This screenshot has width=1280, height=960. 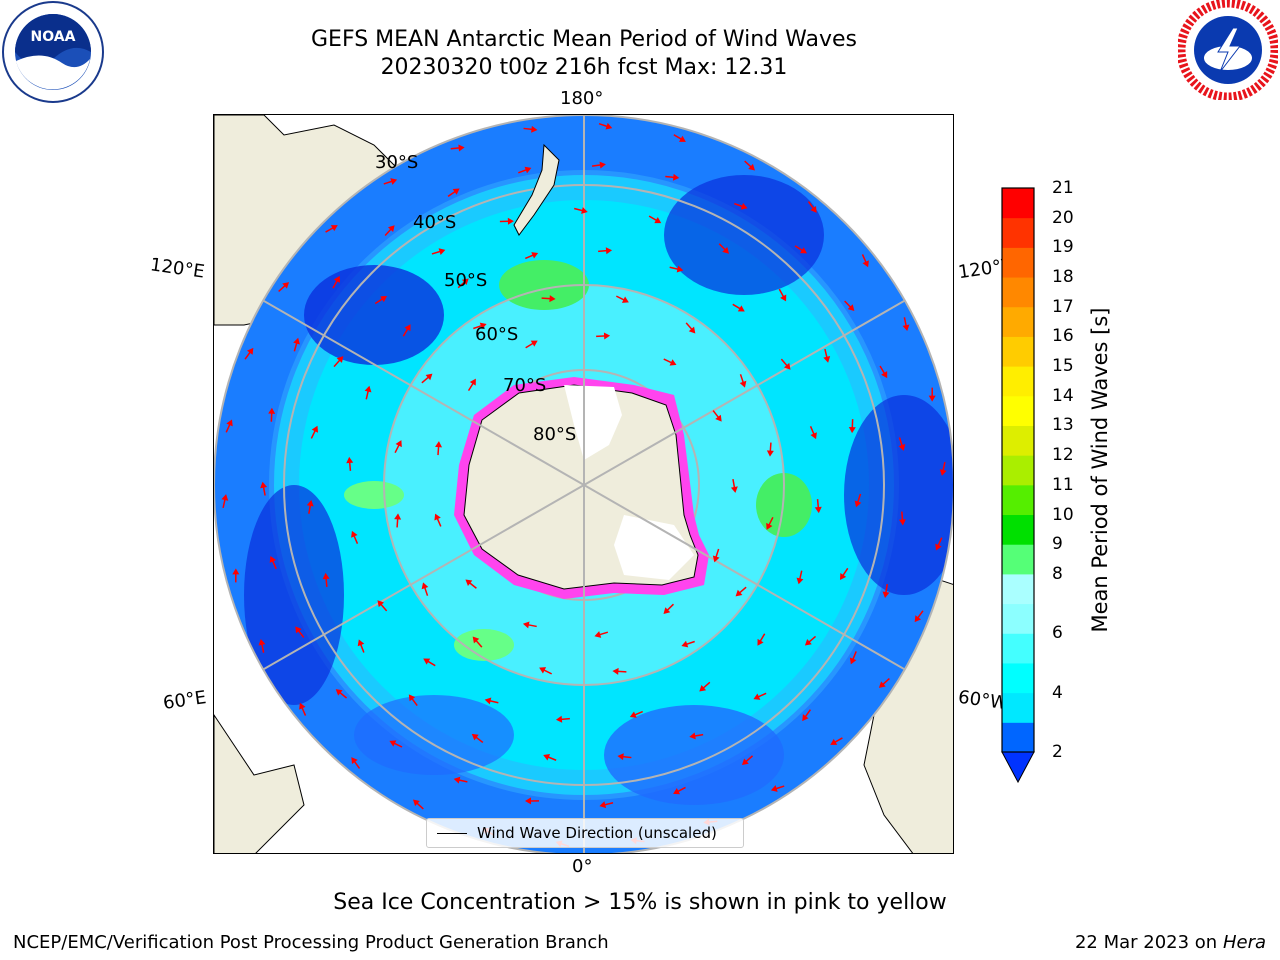 What do you see at coordinates (53, 52) in the screenshot?
I see `noaa-logo: NOAA` at bounding box center [53, 52].